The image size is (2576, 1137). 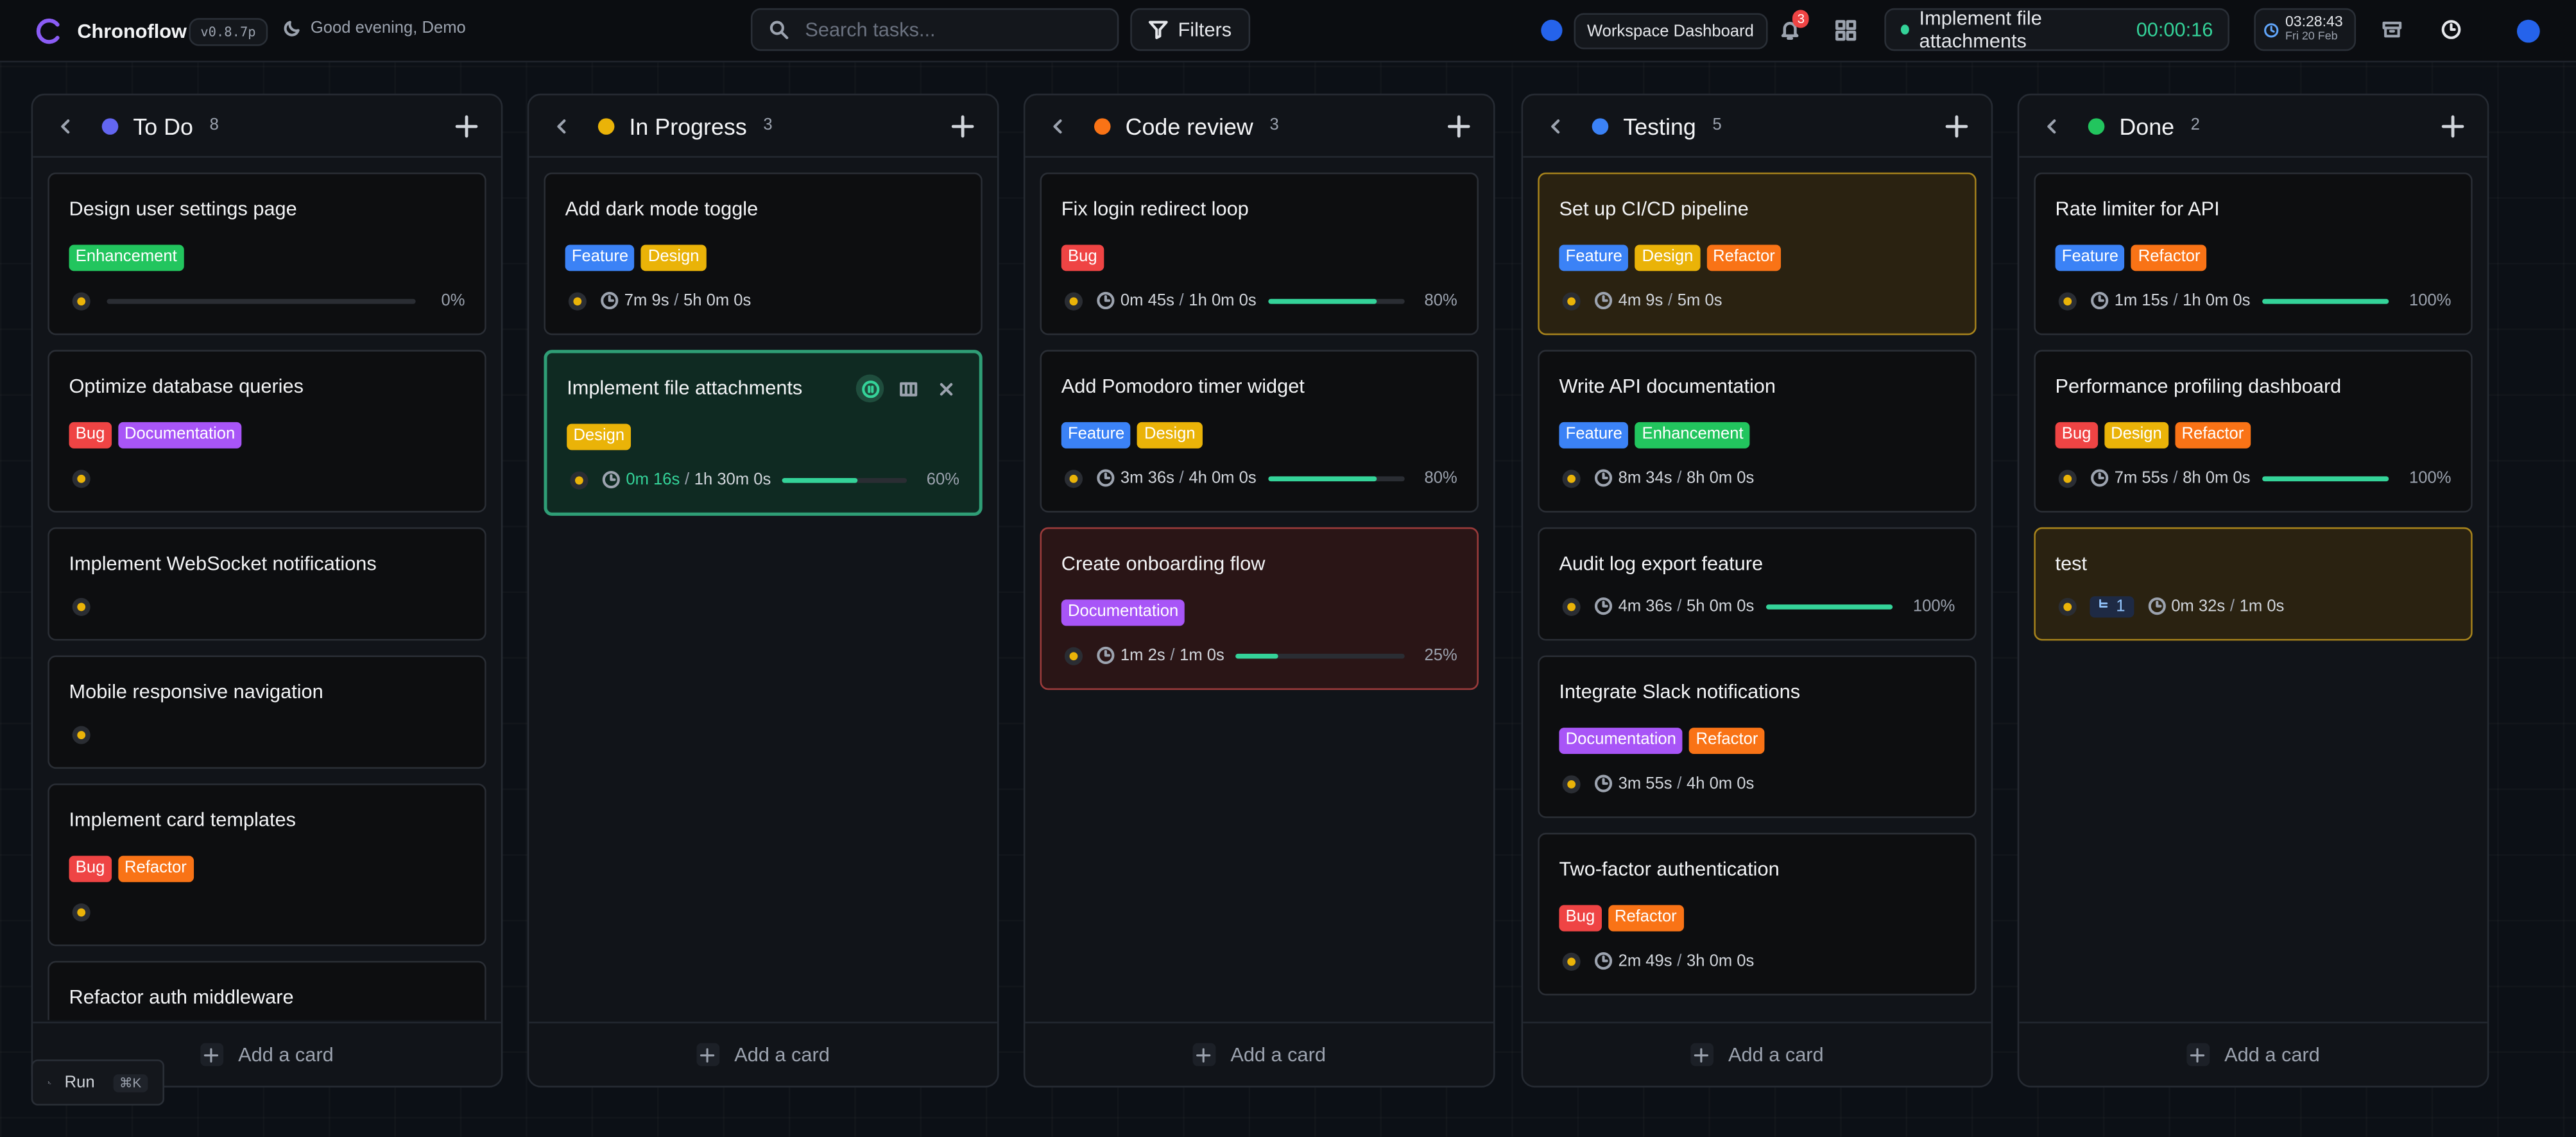 I want to click on column-count: 3, so click(x=768, y=125).